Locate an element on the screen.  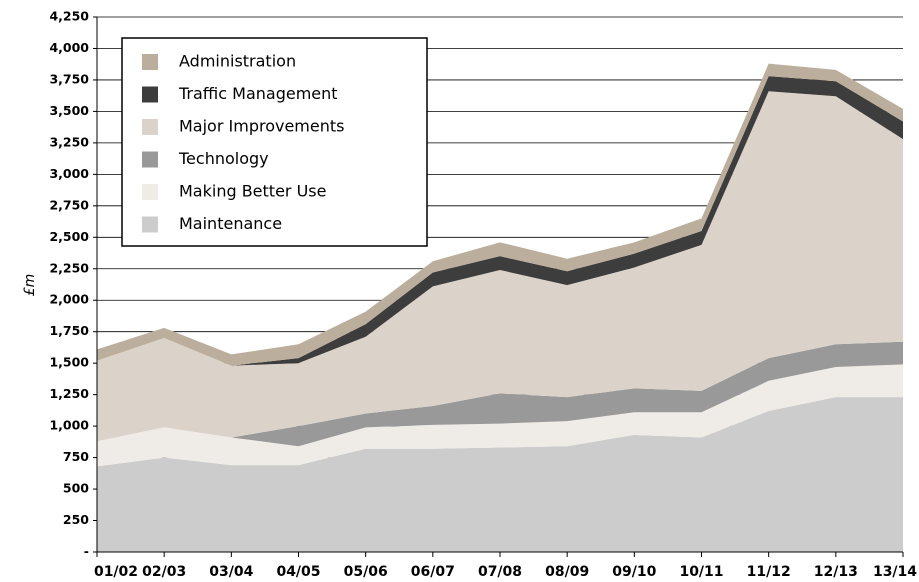
y-tick-label: 2,000 is located at coordinates (69, 299).